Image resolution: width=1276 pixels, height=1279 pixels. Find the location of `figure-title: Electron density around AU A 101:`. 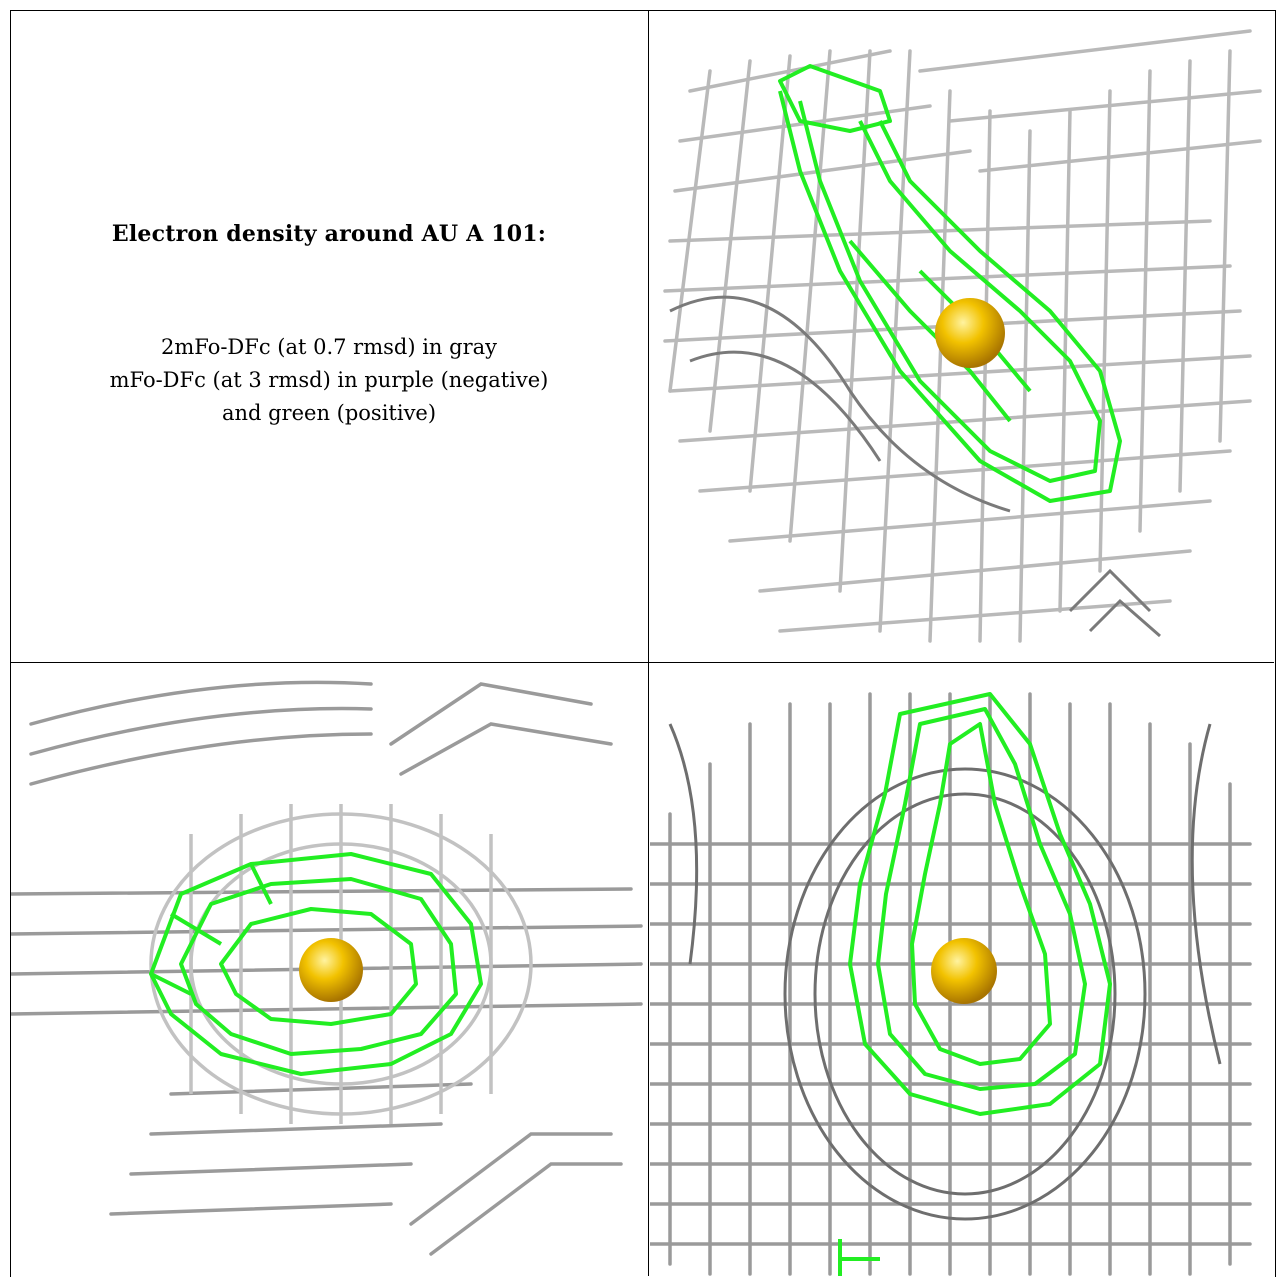

figure-title: Electron density around AU A 101: is located at coordinates (329, 234).